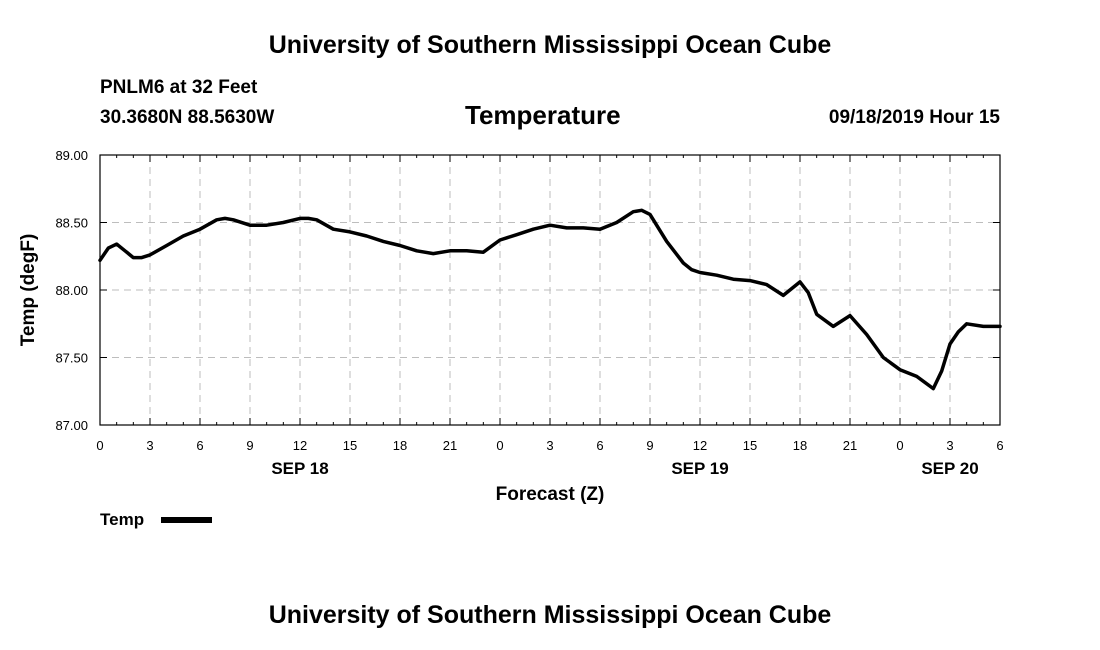 This screenshot has width=1100, height=650. I want to click on date-label: SEP 19, so click(699, 468).